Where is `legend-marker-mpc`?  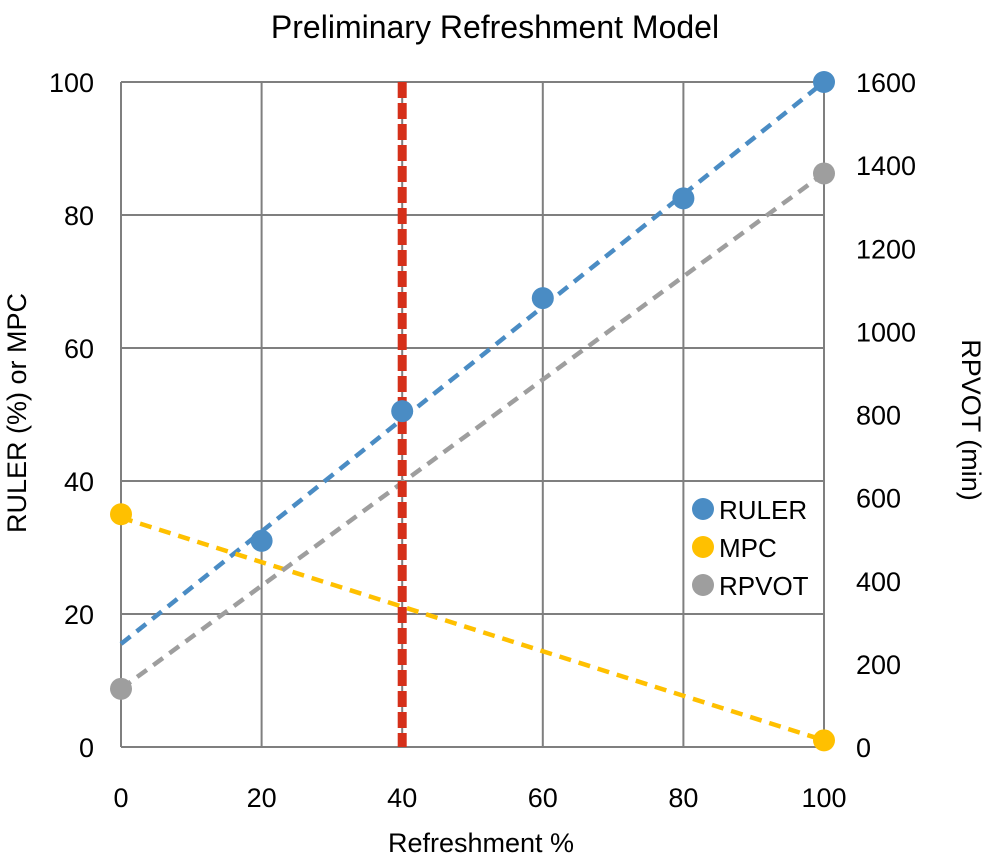 legend-marker-mpc is located at coordinates (703, 547).